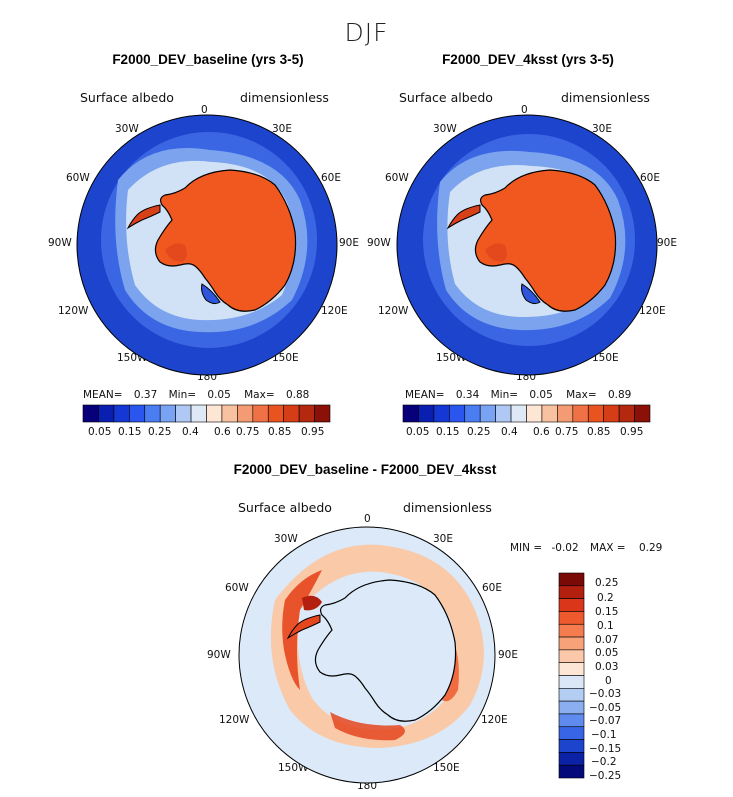  What do you see at coordinates (130, 432) in the screenshot?
I see `p1-cbar-tick: 0.15` at bounding box center [130, 432].